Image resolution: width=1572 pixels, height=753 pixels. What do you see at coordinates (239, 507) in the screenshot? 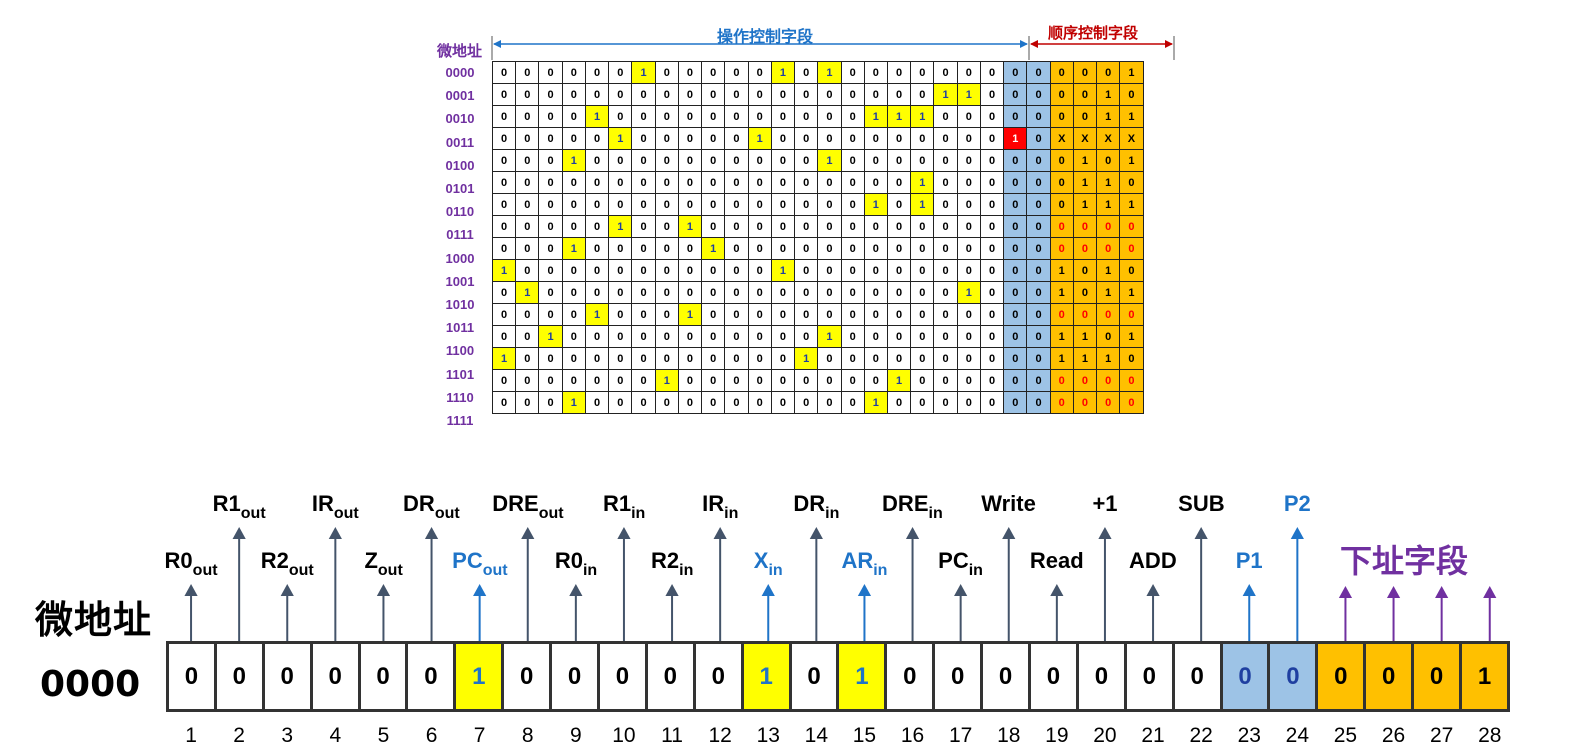
I see `signal-label: R1out` at bounding box center [239, 507].